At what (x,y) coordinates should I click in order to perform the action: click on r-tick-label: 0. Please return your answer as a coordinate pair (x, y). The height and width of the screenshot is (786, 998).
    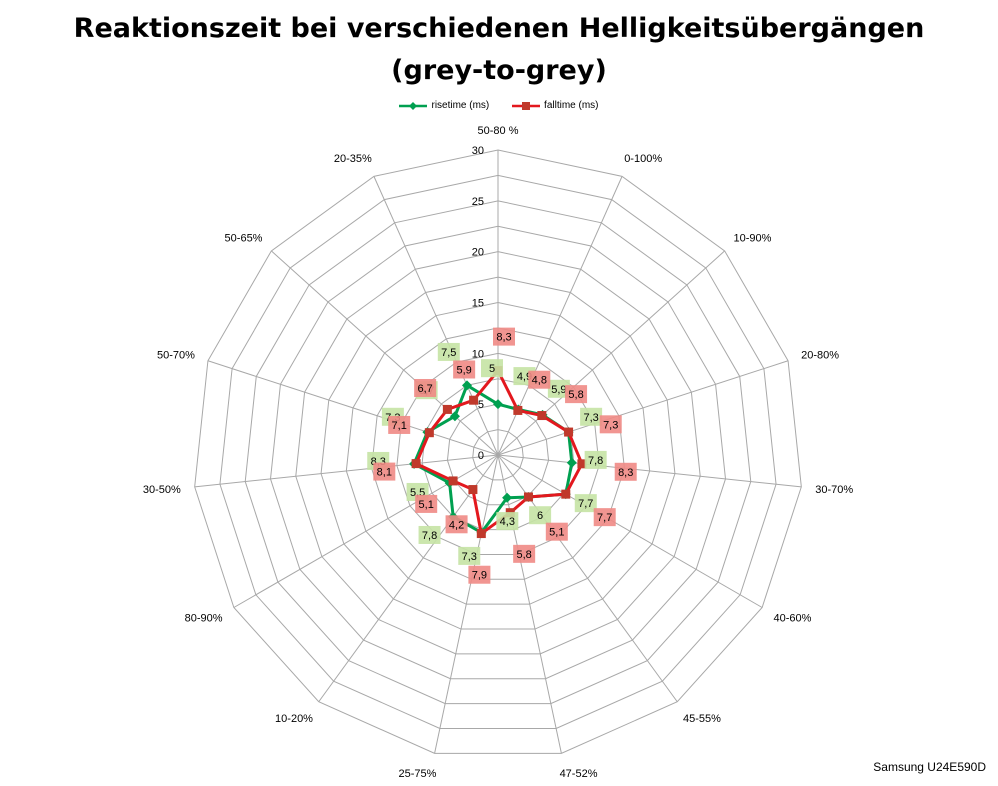
    Looking at the image, I should click on (481, 456).